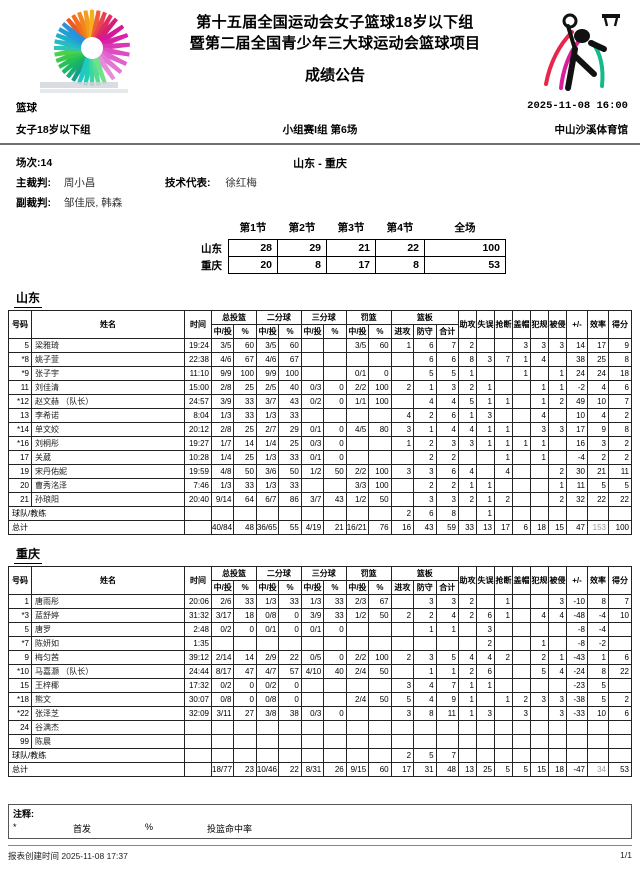 This screenshot has height=888, width=640. Describe the element at coordinates (447, 657) in the screenshot. I see `cell-reb-total: 5` at that location.